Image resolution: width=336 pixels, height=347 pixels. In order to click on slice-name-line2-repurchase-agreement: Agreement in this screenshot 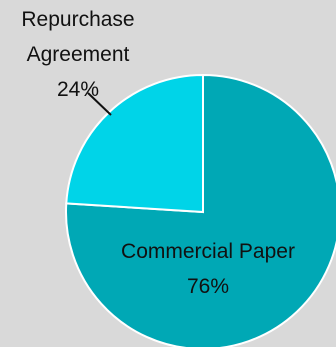, I will do `click(78, 54)`.